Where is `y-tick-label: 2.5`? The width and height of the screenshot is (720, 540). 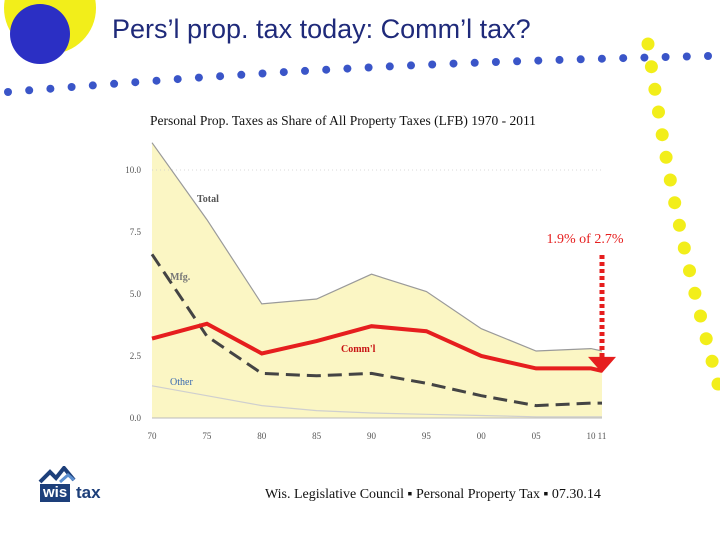 y-tick-label: 2.5 is located at coordinates (136, 356).